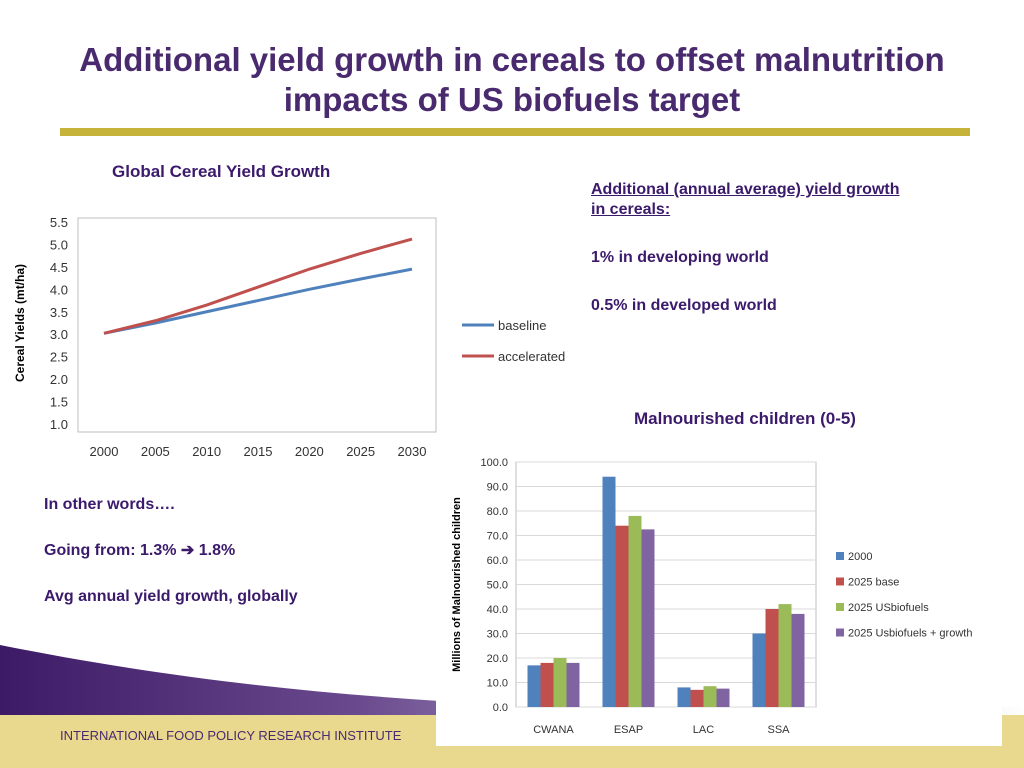  I want to click on y-axis-label: Cereal Yields (mt/ha), so click(20, 323).